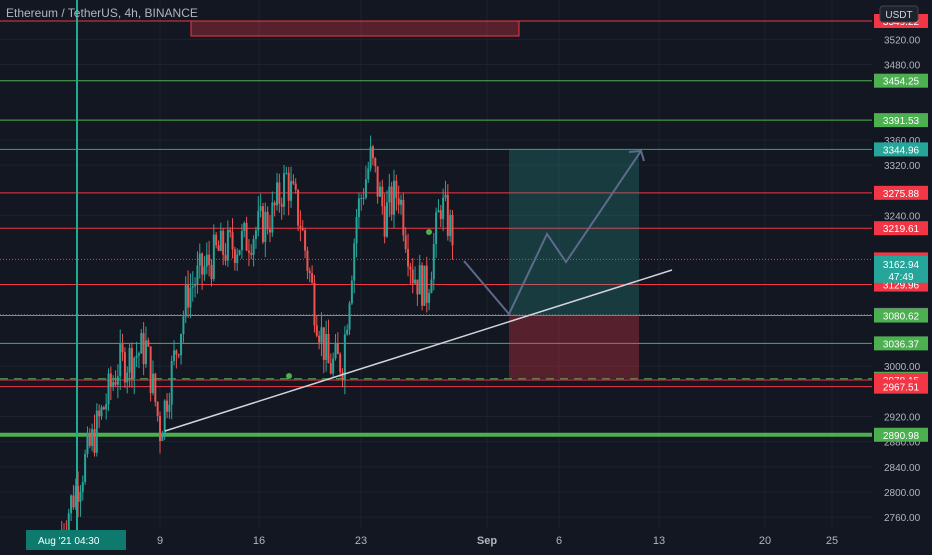  I want to click on last-price-label: 3162.94, so click(901, 265).